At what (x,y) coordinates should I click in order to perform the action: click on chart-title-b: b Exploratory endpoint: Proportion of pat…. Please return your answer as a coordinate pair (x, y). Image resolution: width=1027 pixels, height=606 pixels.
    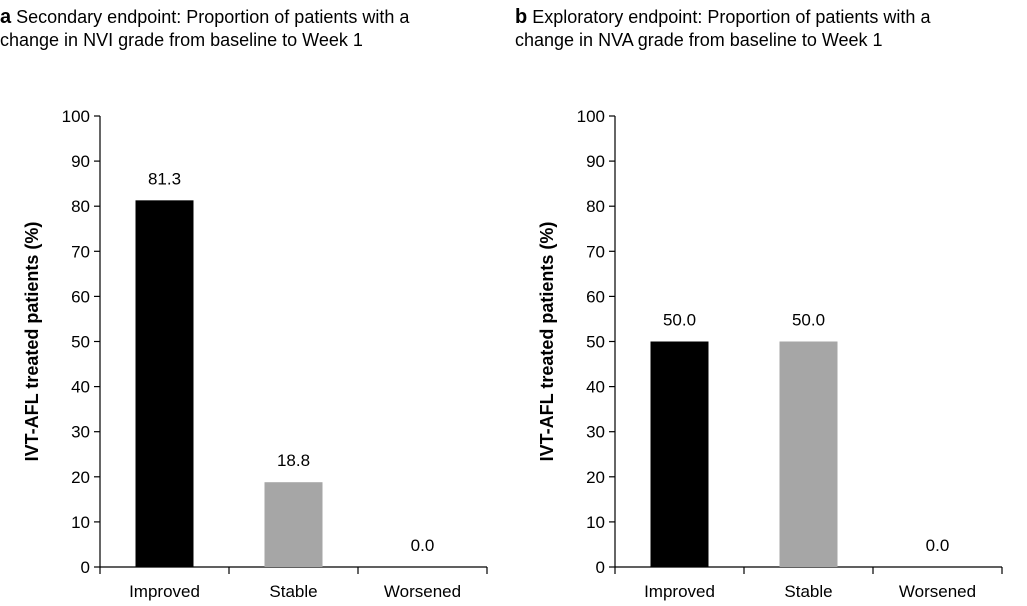
    Looking at the image, I should click on (735, 29).